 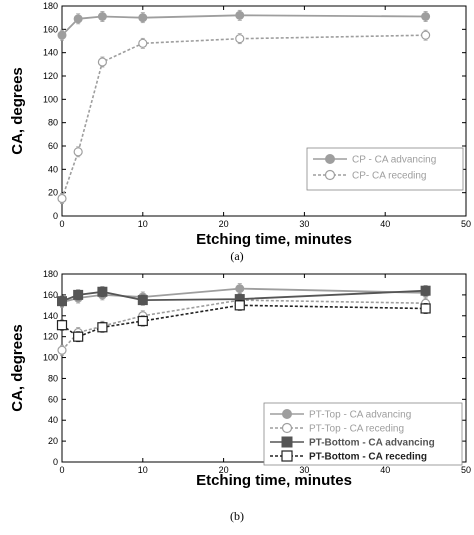 I want to click on legend-entry-label: PT-Top - CA advancing, so click(x=360, y=415).